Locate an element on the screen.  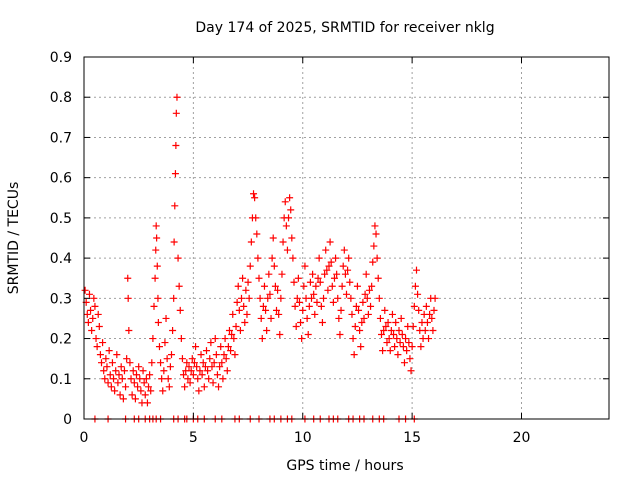
x-tick-label: 20 is located at coordinates (522, 438).